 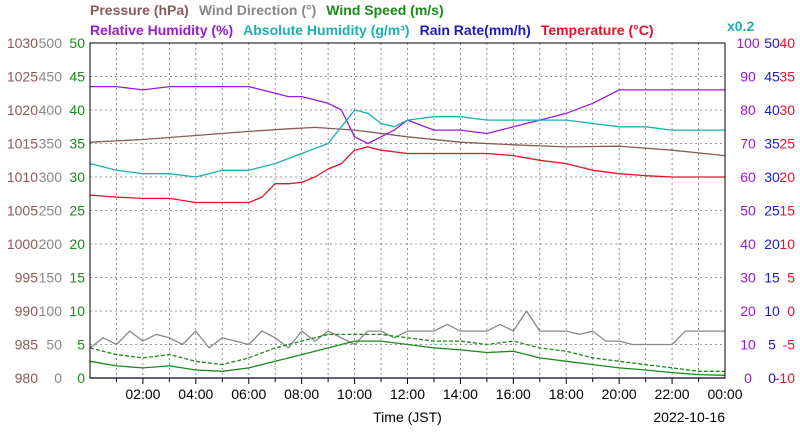 What do you see at coordinates (407, 358) in the screenshot?
I see `series-line-wind-speed-m-s` at bounding box center [407, 358].